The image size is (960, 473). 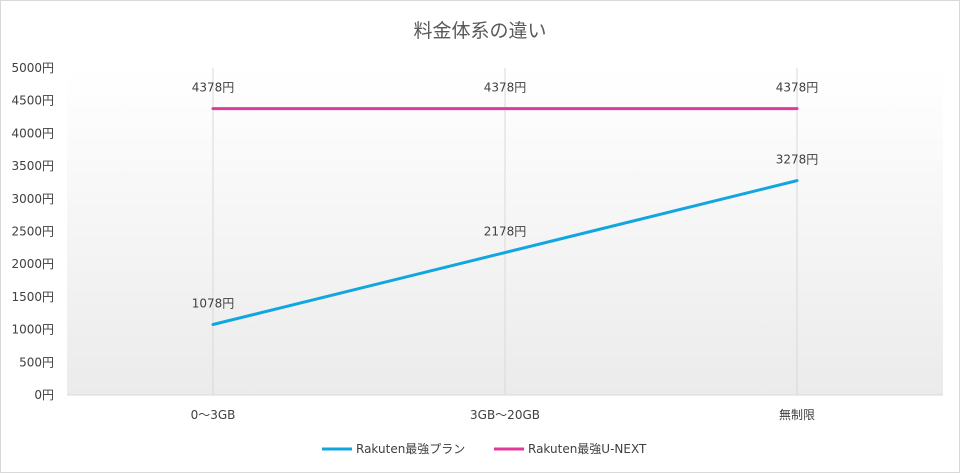 I want to click on y-tick-label: 2500円, so click(x=32, y=232).